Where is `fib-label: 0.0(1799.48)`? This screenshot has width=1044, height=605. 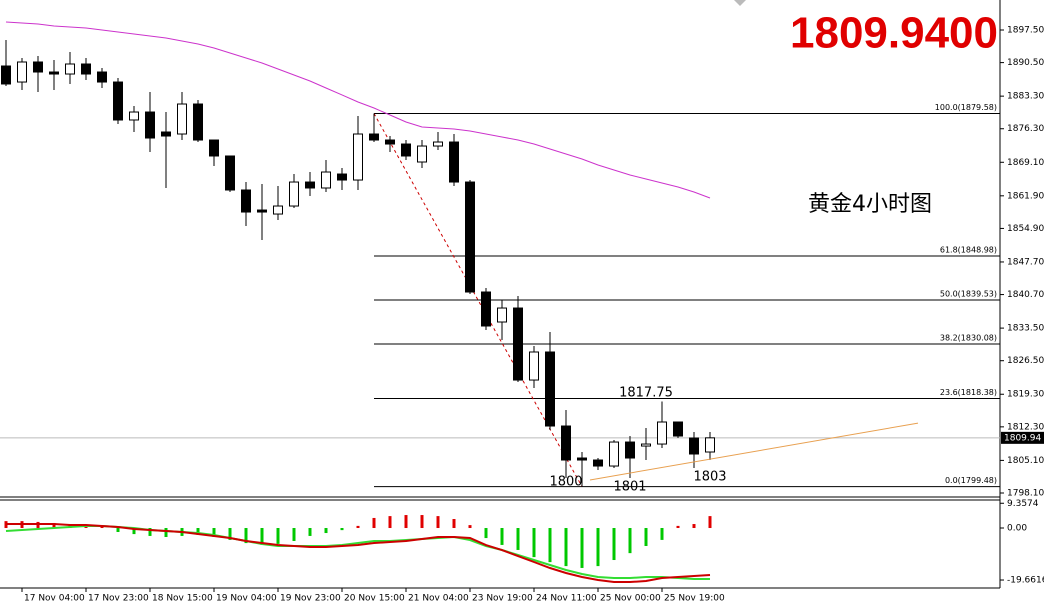 fib-label: 0.0(1799.48) is located at coordinates (971, 480).